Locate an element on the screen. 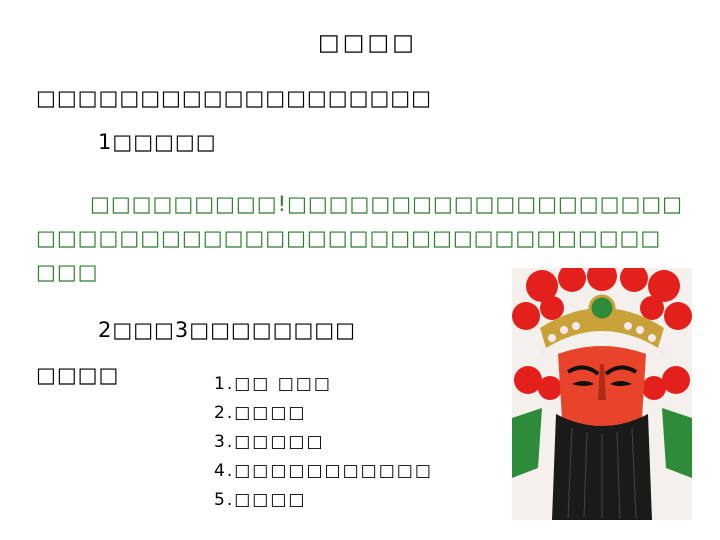 This screenshot has width=720, height=540. list-item: 1.□□ □□□ is located at coordinates (273, 384).